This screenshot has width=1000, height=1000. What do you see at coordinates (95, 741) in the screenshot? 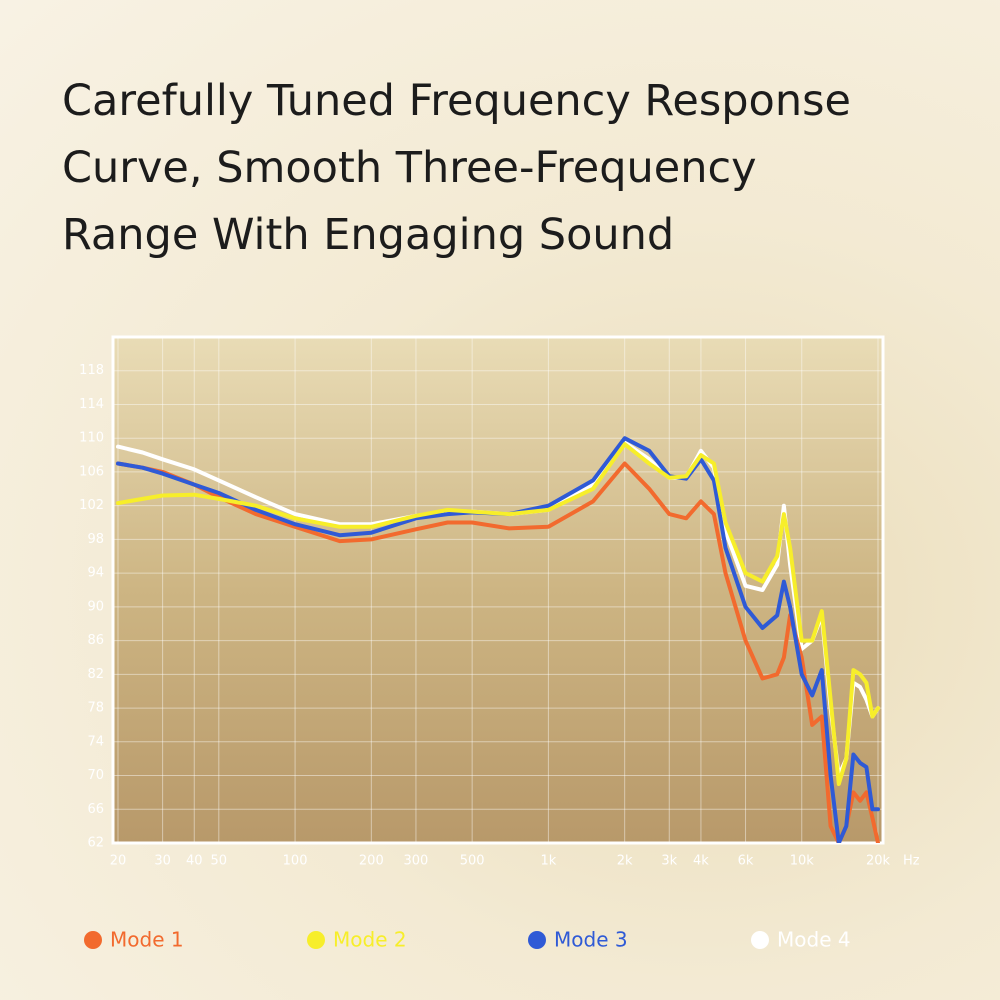
I see `y-tick-label: 74` at bounding box center [95, 741].